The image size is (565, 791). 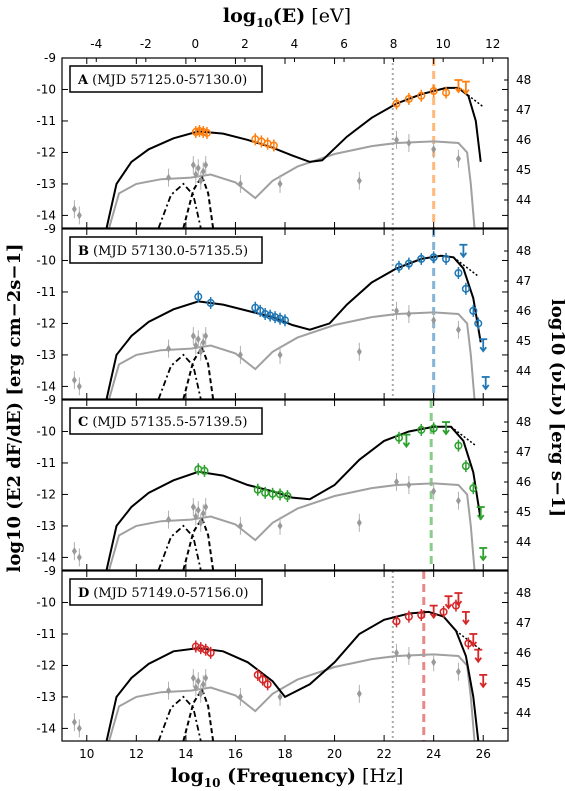 What do you see at coordinates (433, 754) in the screenshot?
I see `x-tick-label: 24` at bounding box center [433, 754].